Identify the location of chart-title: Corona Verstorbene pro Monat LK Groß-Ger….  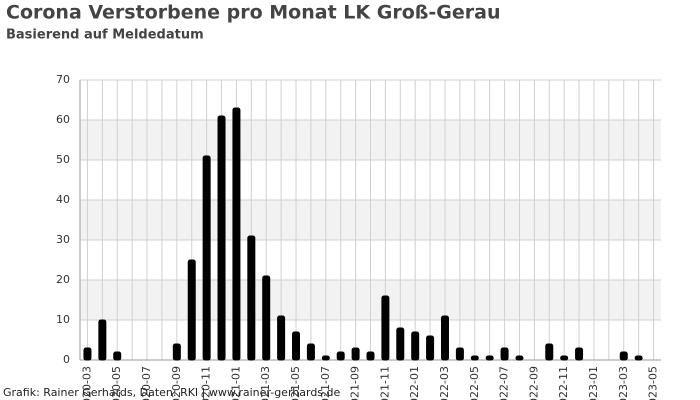
(253, 13).